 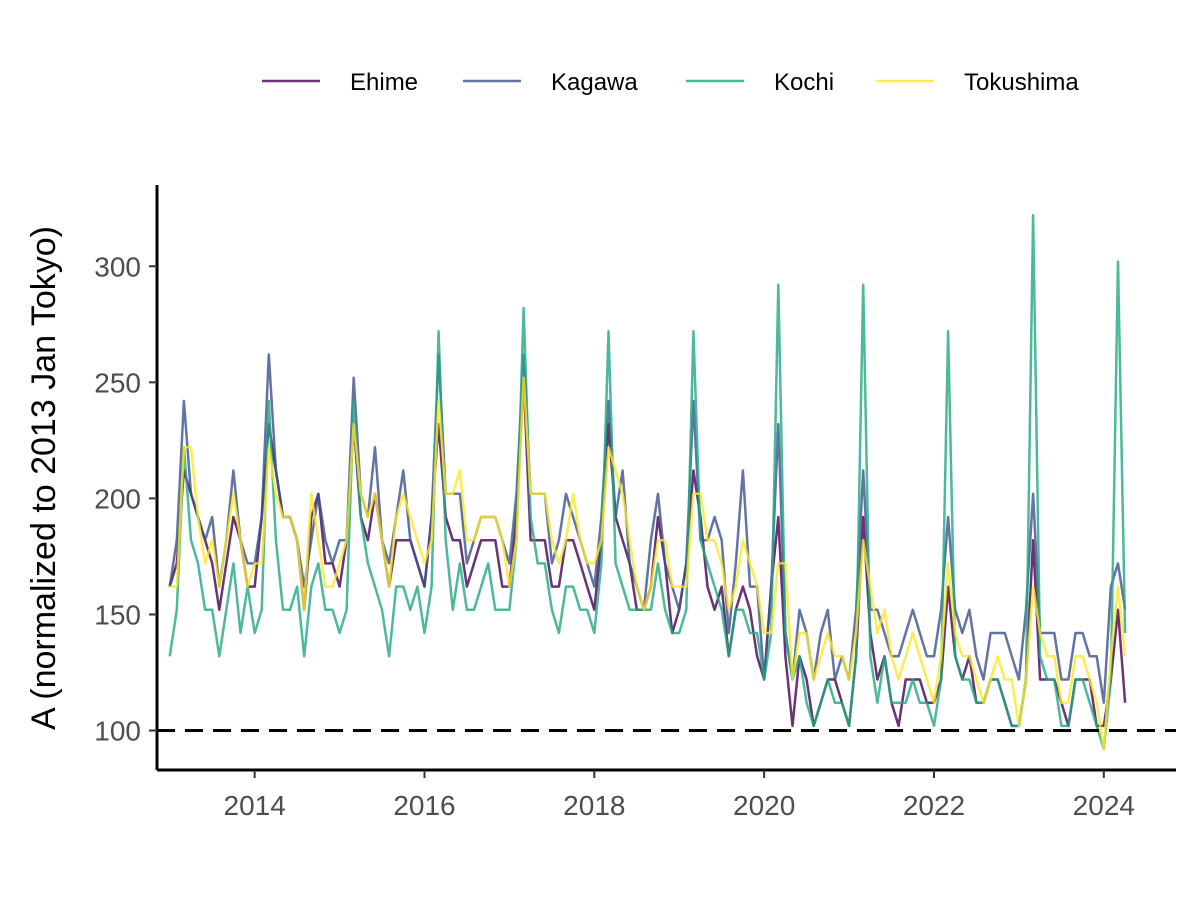 I want to click on legend-label-ehime: Ehime, so click(x=384, y=82).